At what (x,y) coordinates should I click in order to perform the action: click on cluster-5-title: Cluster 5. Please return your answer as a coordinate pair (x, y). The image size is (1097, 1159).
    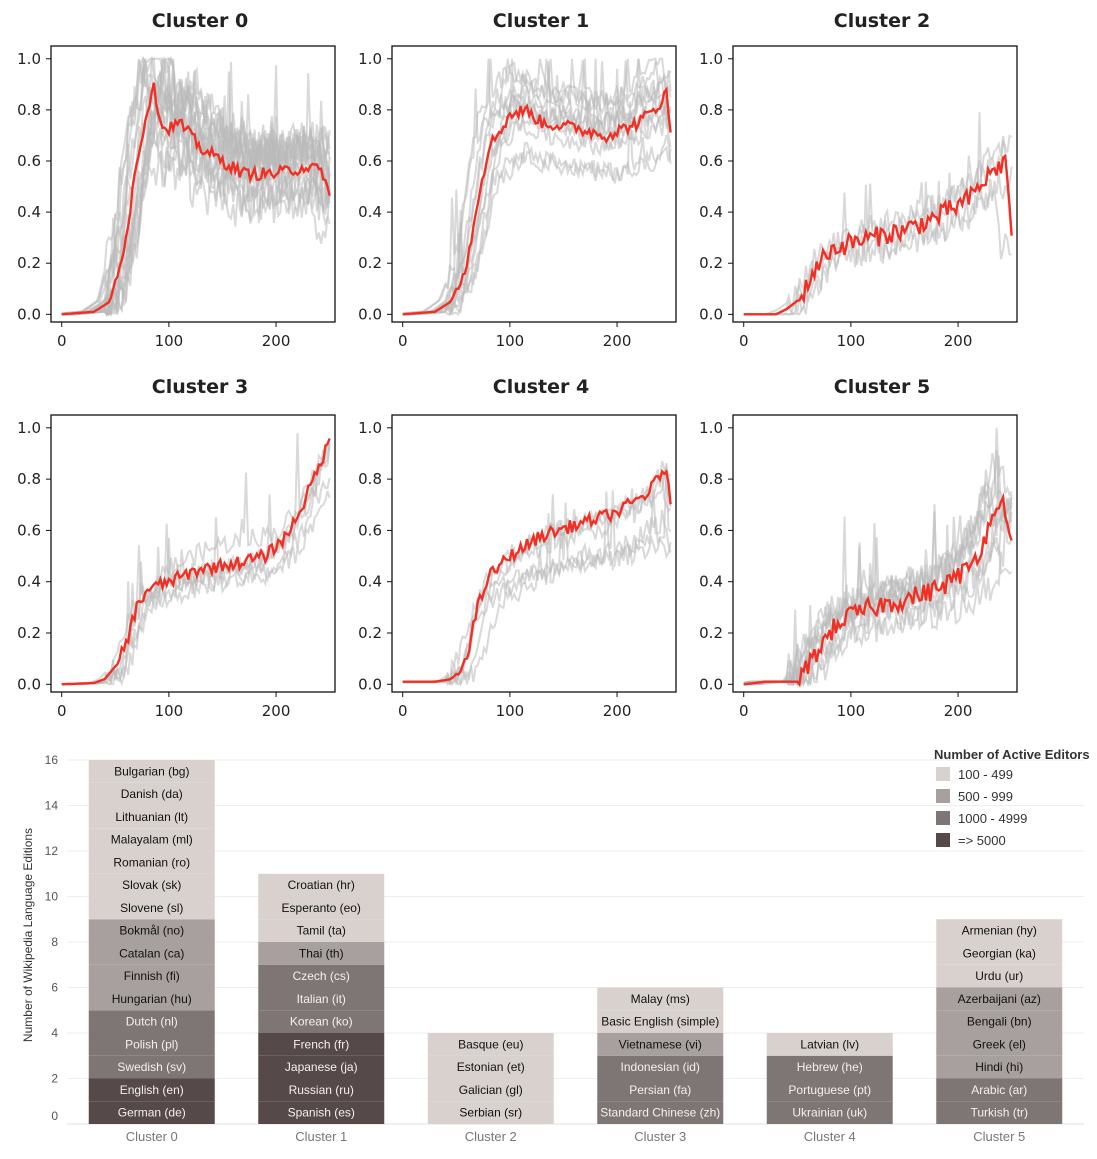
    Looking at the image, I should click on (882, 387).